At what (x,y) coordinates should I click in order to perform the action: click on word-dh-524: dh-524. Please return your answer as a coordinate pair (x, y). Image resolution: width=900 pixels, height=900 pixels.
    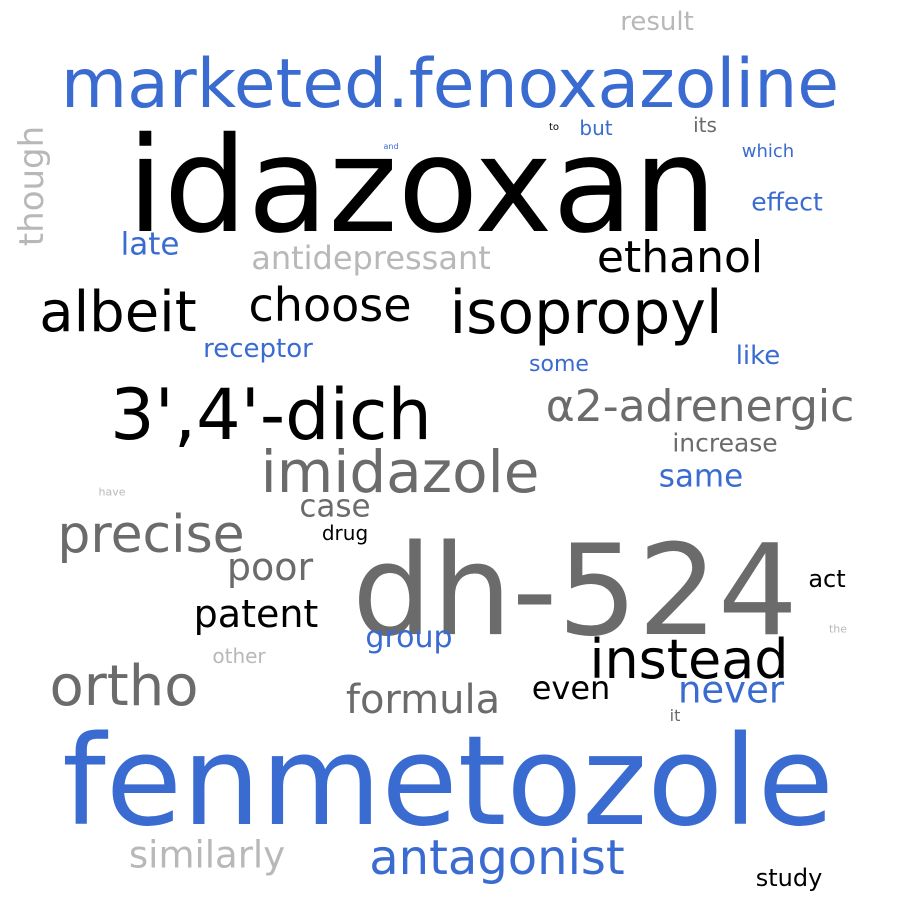
    Looking at the image, I should click on (575, 590).